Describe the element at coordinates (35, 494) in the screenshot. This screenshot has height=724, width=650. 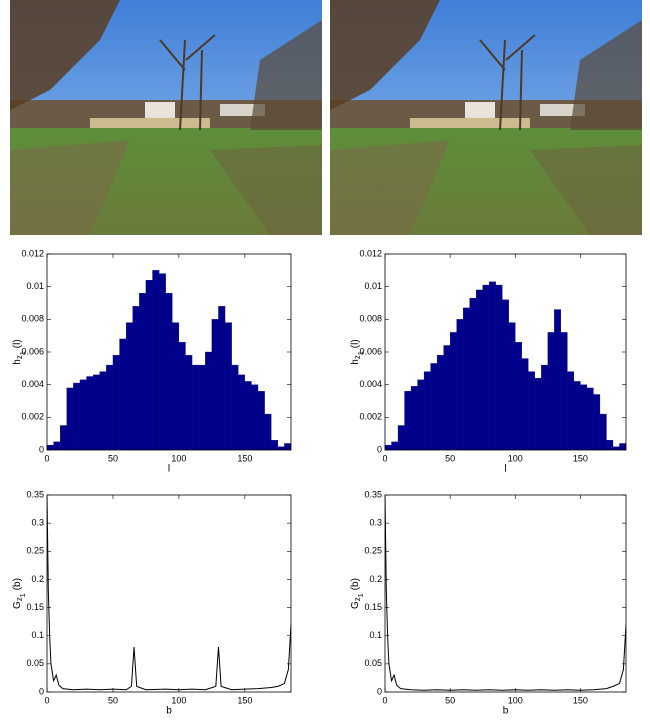
I see `y-tick-label: 0.35` at that location.